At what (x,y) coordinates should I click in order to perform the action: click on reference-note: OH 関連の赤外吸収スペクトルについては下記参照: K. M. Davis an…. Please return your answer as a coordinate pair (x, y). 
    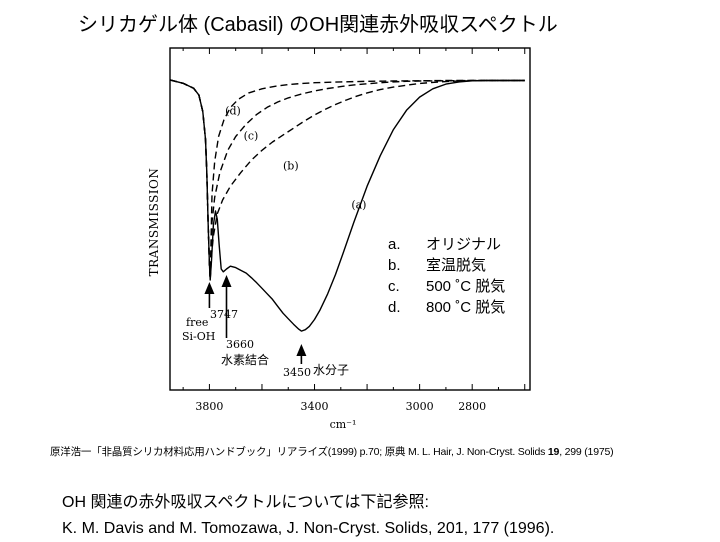
    Looking at the image, I should click on (308, 516).